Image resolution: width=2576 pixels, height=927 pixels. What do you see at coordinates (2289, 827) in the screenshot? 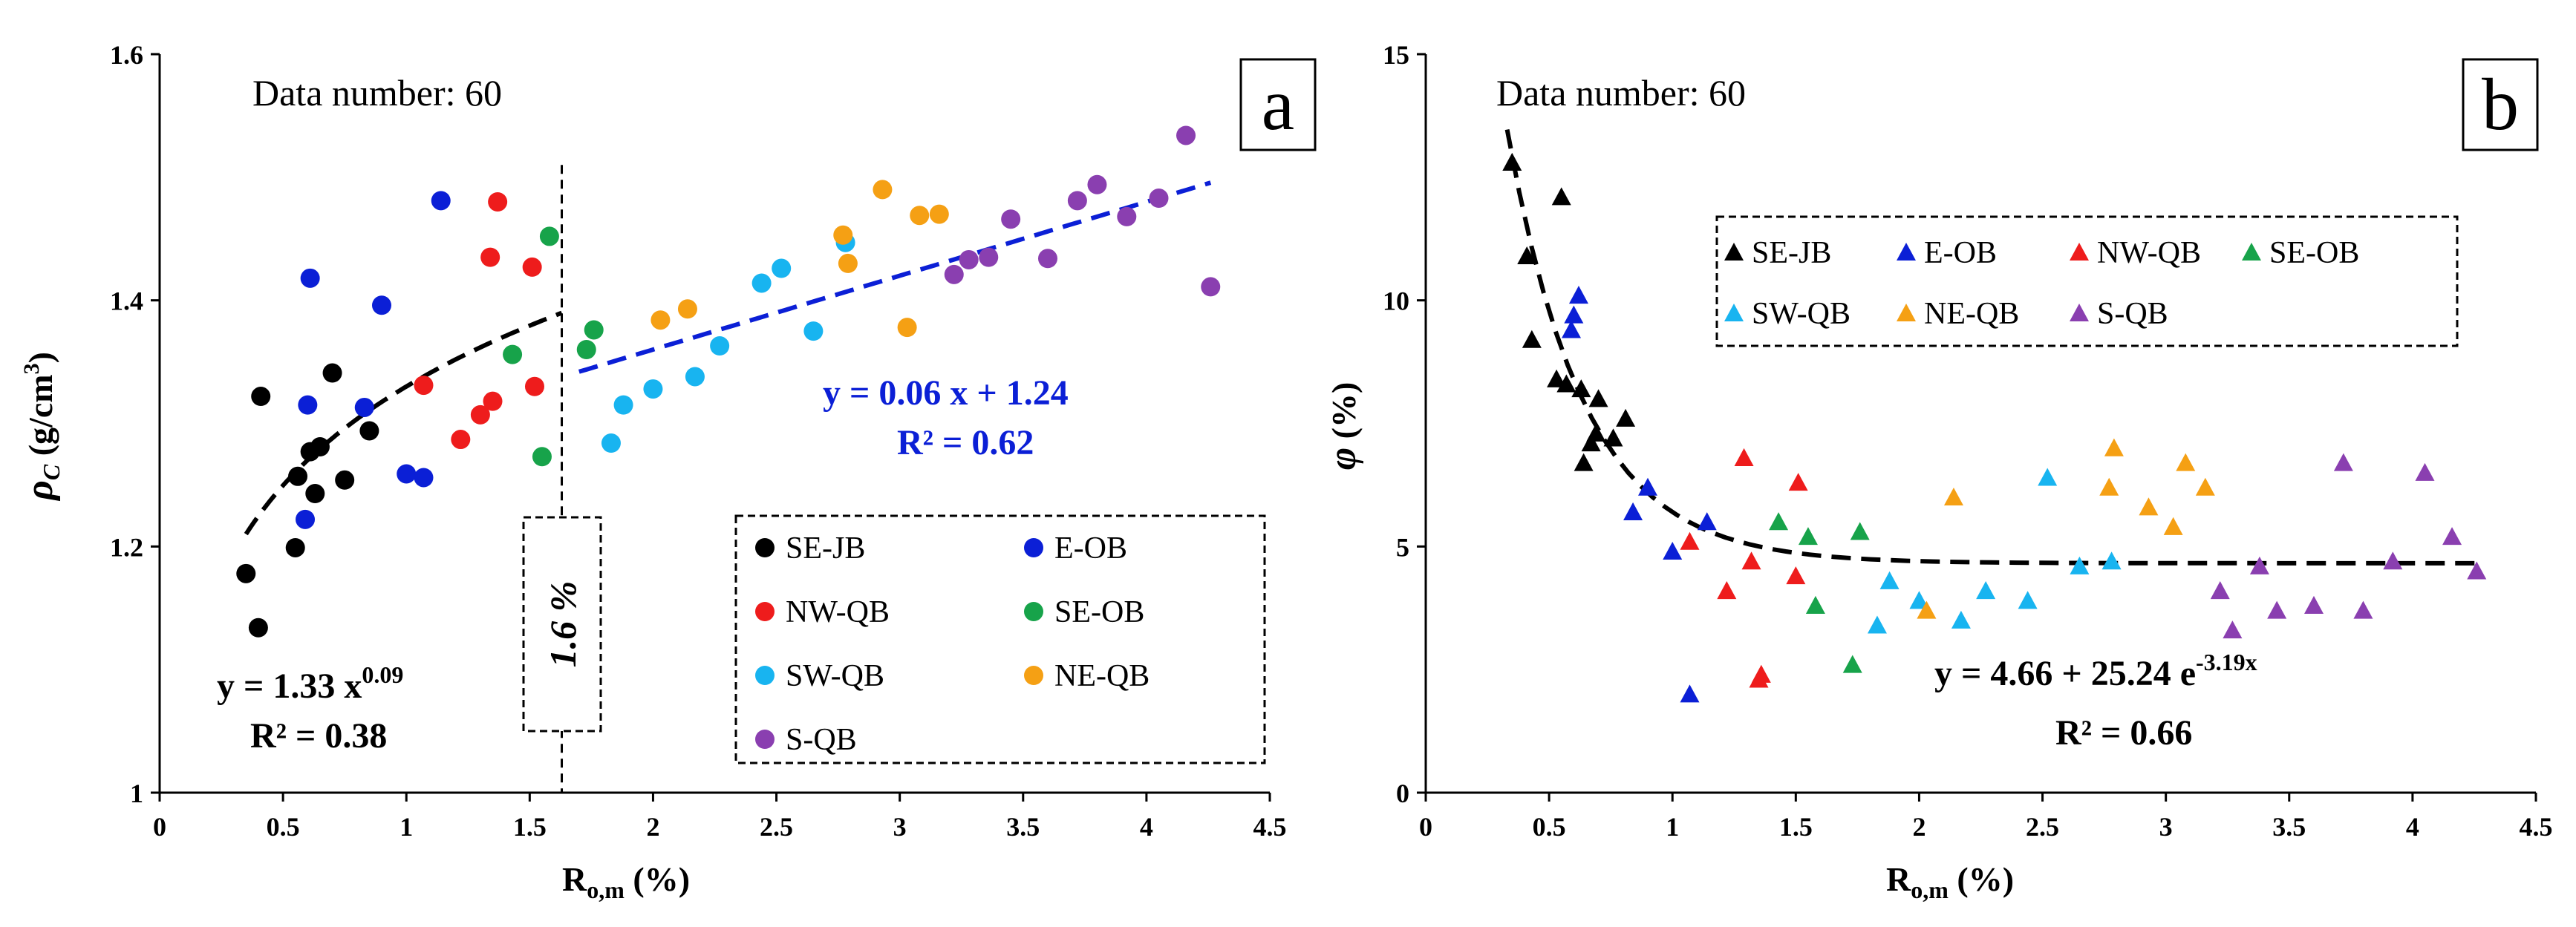
I see `x-tick-label: 3.5` at bounding box center [2289, 827].